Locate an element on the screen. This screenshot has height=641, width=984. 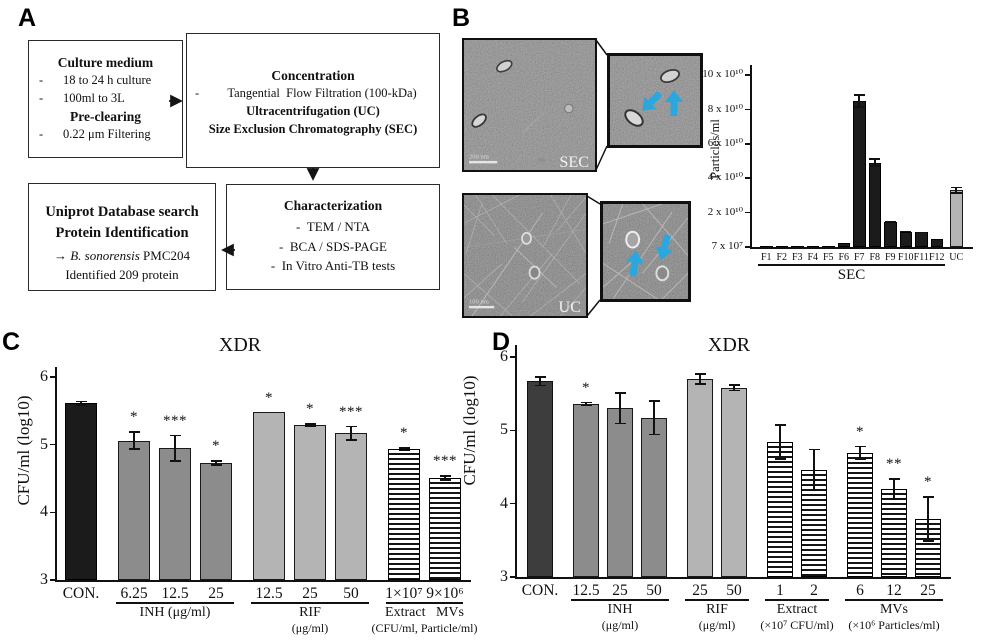
y-tick-label: 8 x 10¹⁰ is located at coordinates (725, 108).